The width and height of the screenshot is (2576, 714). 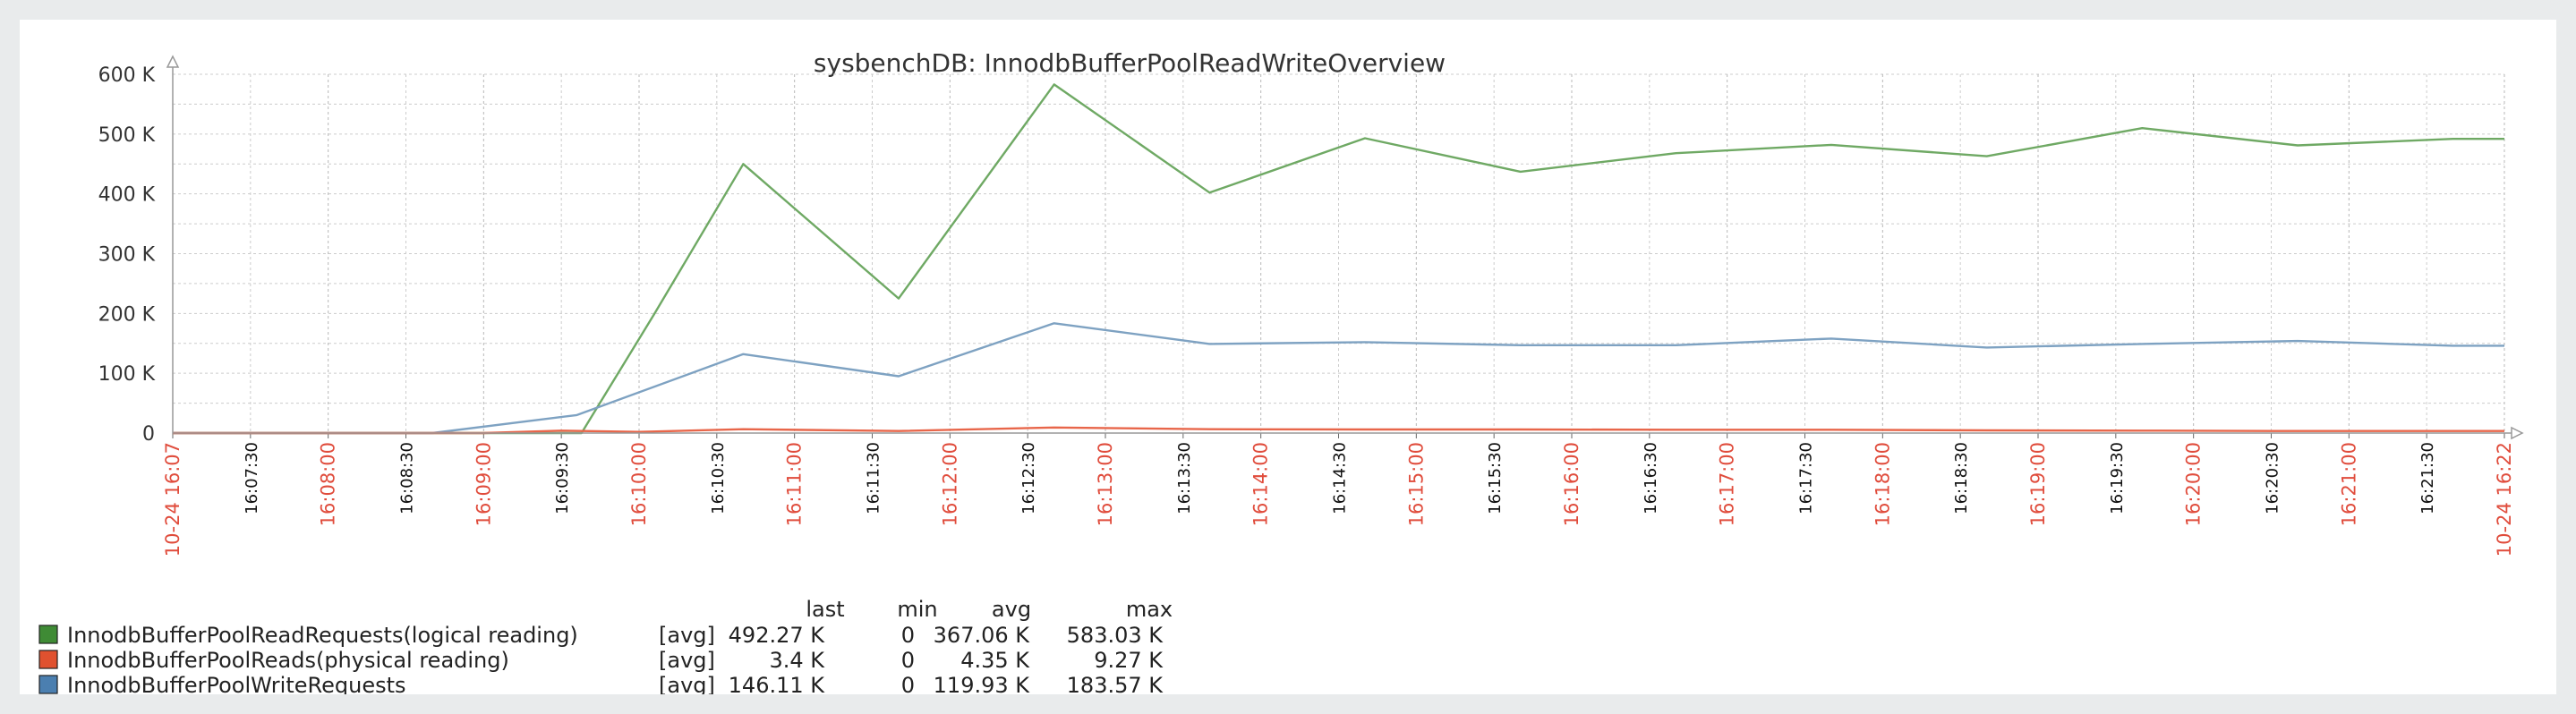 I want to click on legend-value-last: 146.11 K, so click(x=777, y=683).